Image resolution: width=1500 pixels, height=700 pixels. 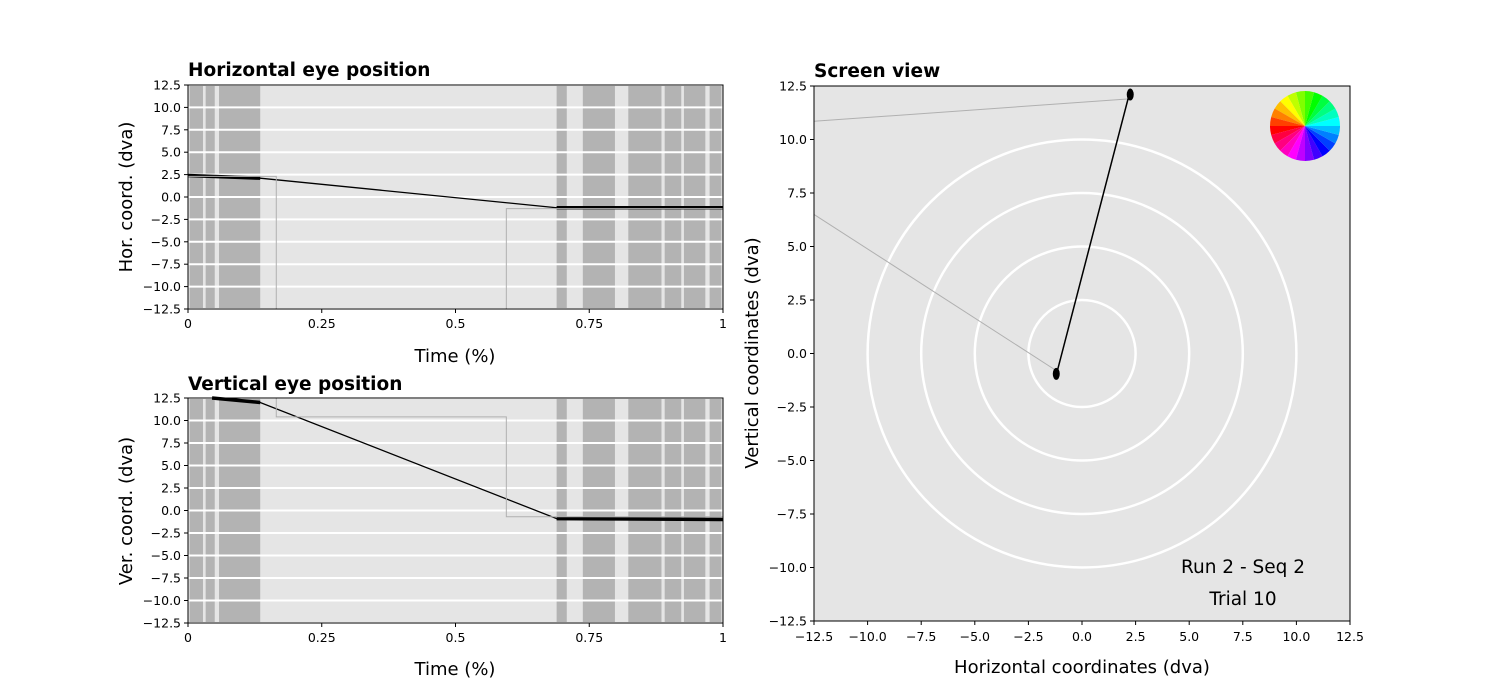 I want to click on x-tick-label: 5.0, so click(x=1189, y=636).